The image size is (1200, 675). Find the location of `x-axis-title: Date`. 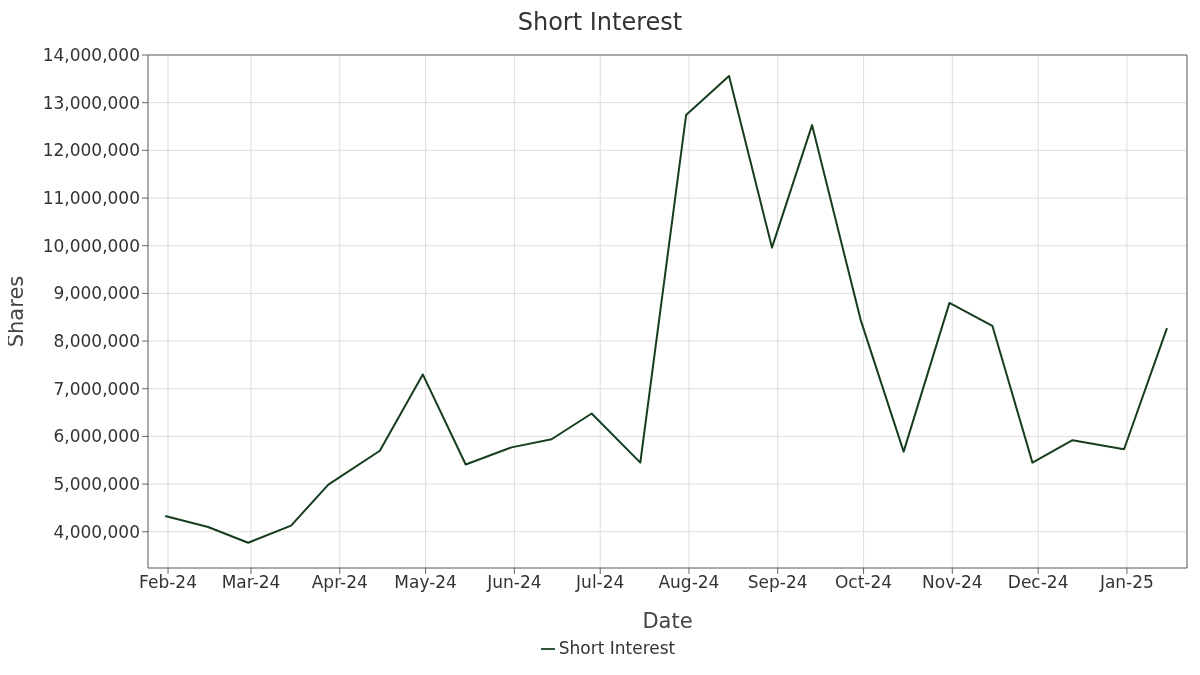

x-axis-title: Date is located at coordinates (667, 621).